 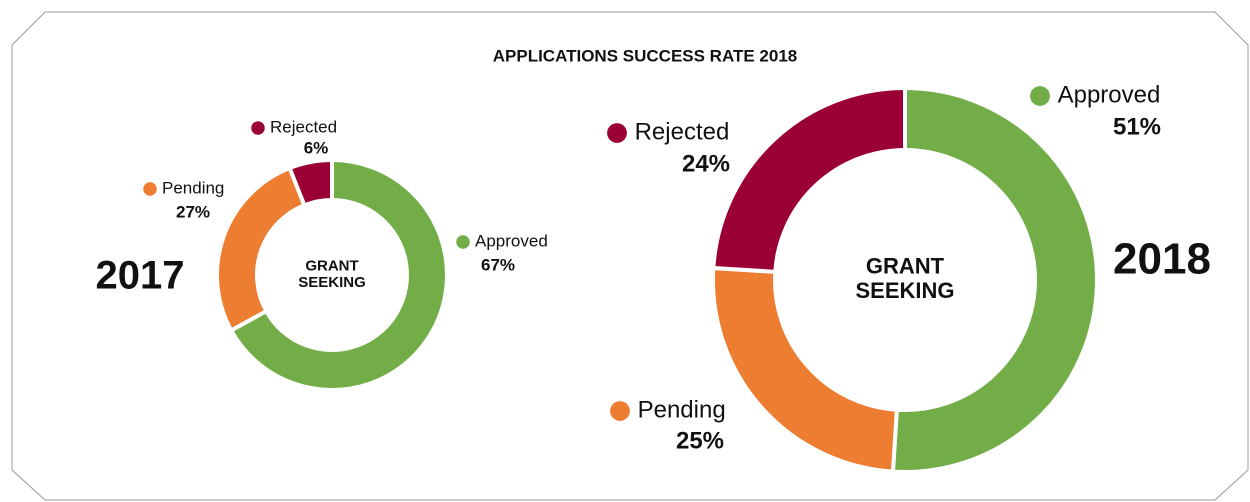 What do you see at coordinates (193, 211) in the screenshot?
I see `value-label: 27%` at bounding box center [193, 211].